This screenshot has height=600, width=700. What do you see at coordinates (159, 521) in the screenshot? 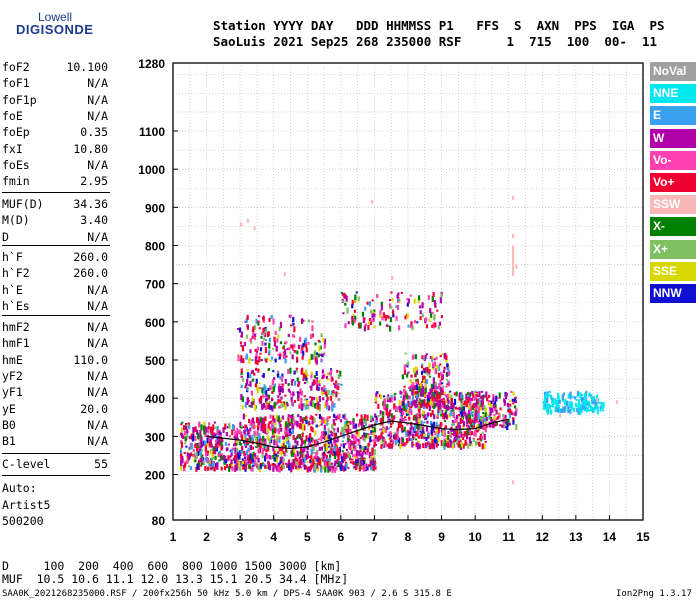
I see `y-tick-label: 80` at bounding box center [159, 521].